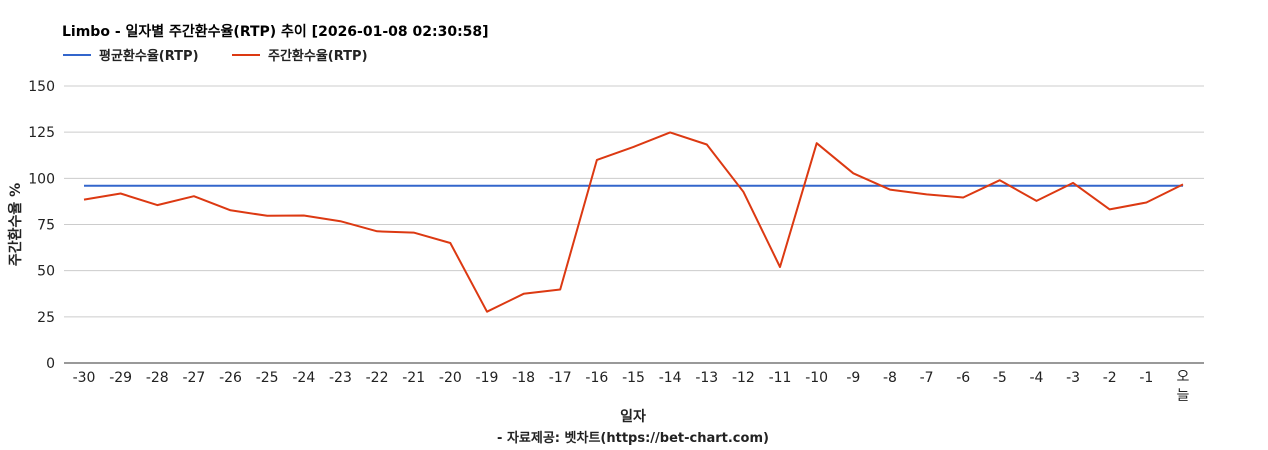 The image size is (1268, 450). What do you see at coordinates (816, 378) in the screenshot?
I see `x-tick-label: -10` at bounding box center [816, 378].